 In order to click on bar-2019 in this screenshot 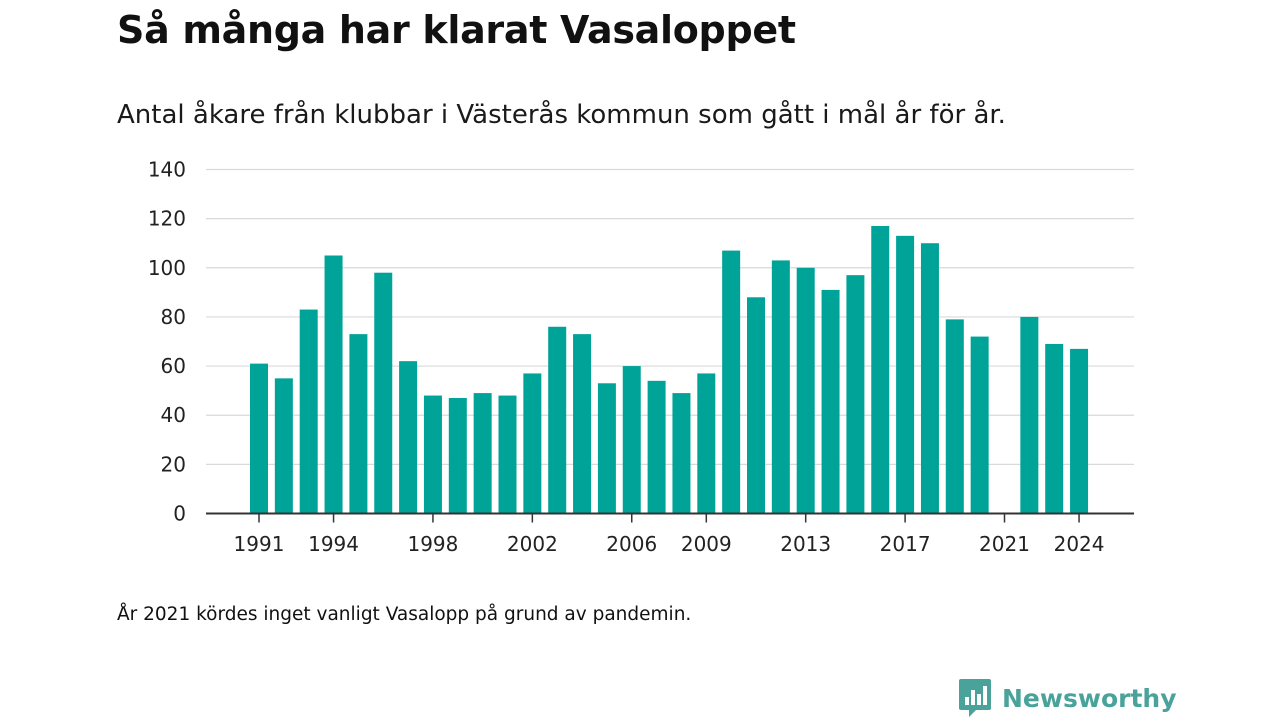, I will do `click(954, 416)`.